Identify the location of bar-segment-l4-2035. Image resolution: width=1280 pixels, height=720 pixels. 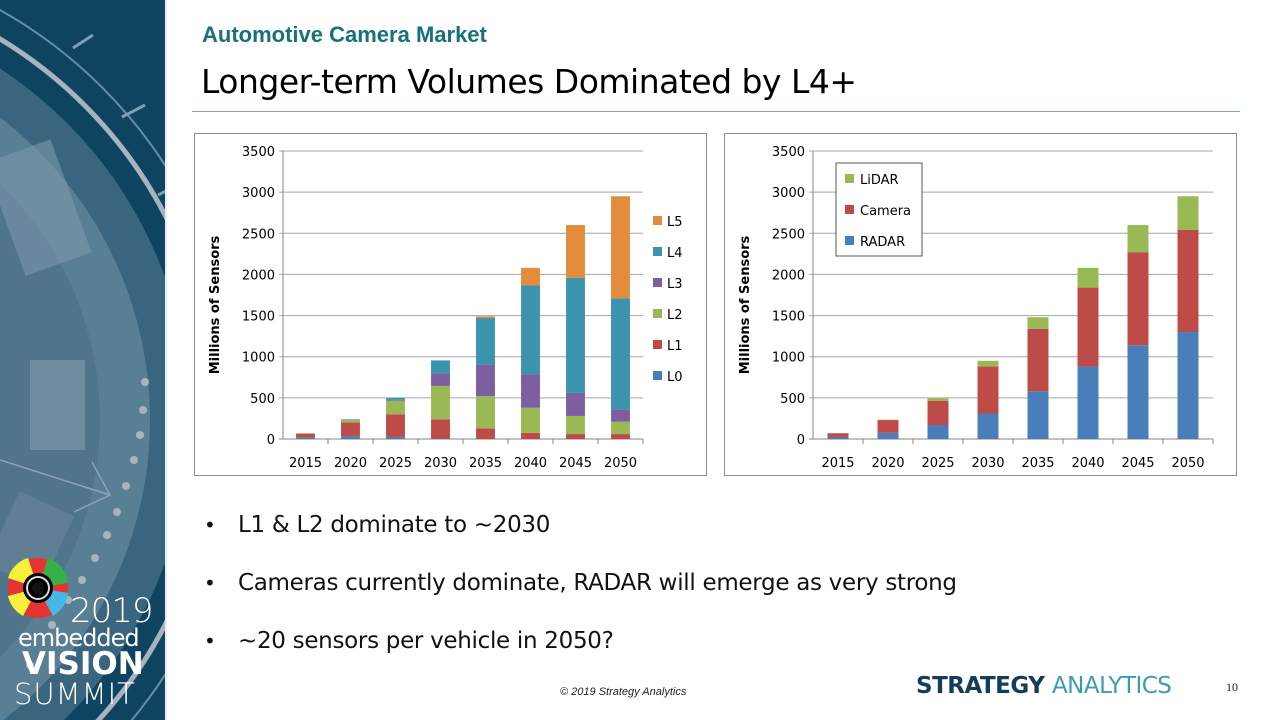
(485, 341).